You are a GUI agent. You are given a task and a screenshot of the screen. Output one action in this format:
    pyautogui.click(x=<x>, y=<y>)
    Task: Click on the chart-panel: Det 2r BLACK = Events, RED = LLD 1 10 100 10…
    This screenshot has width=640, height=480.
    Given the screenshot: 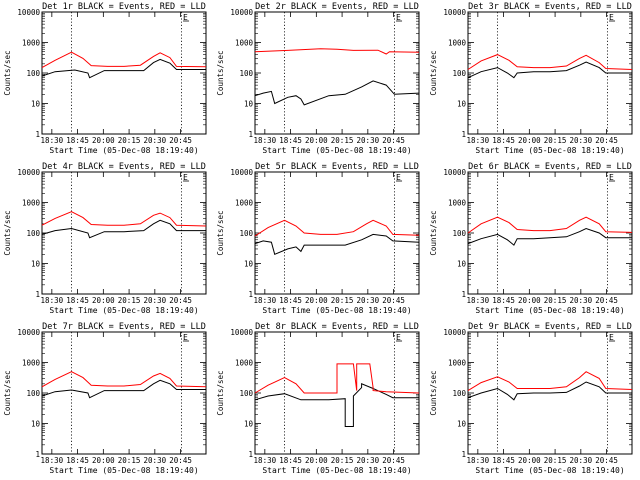 What is the action you would take?
    pyautogui.click(x=319, y=80)
    